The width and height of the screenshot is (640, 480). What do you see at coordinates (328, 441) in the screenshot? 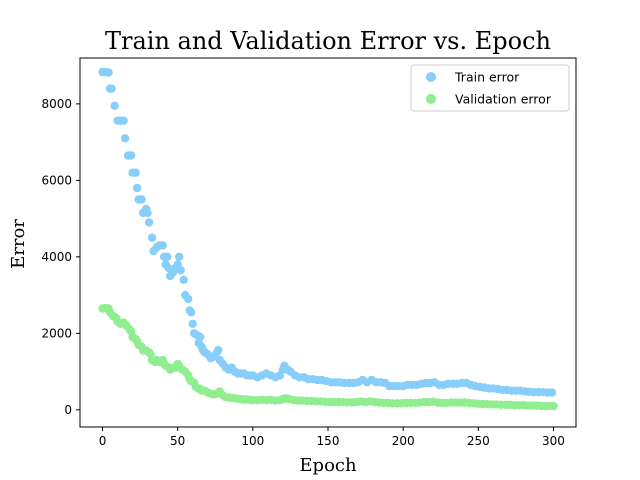
I see `x-tick-label: 150` at bounding box center [328, 441].